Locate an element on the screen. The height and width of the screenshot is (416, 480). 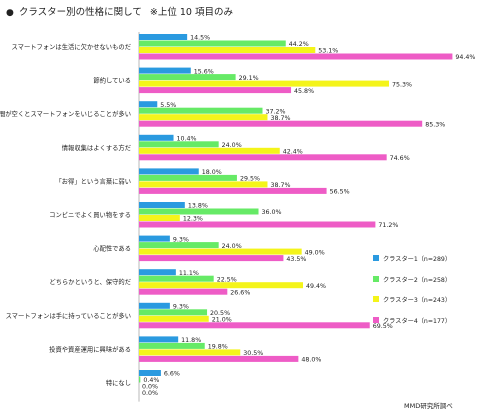
data-label: 13.8% is located at coordinates (198, 206).